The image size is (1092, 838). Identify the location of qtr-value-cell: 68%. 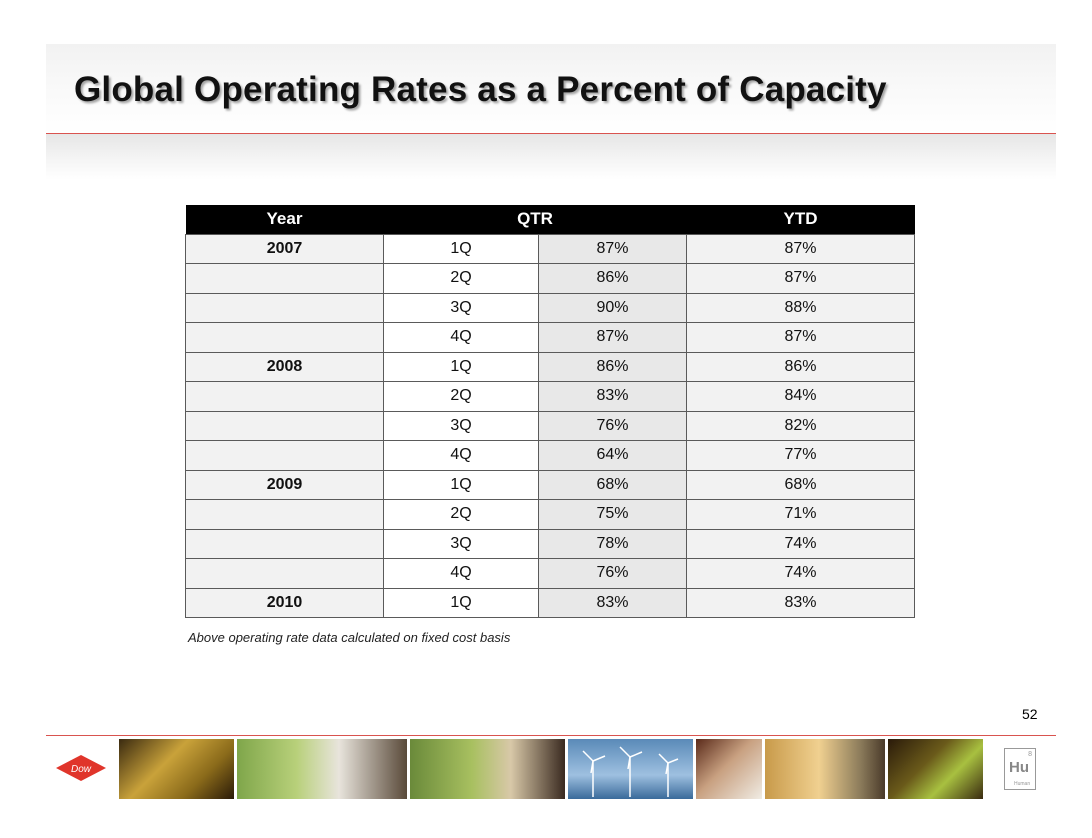
(612, 484).